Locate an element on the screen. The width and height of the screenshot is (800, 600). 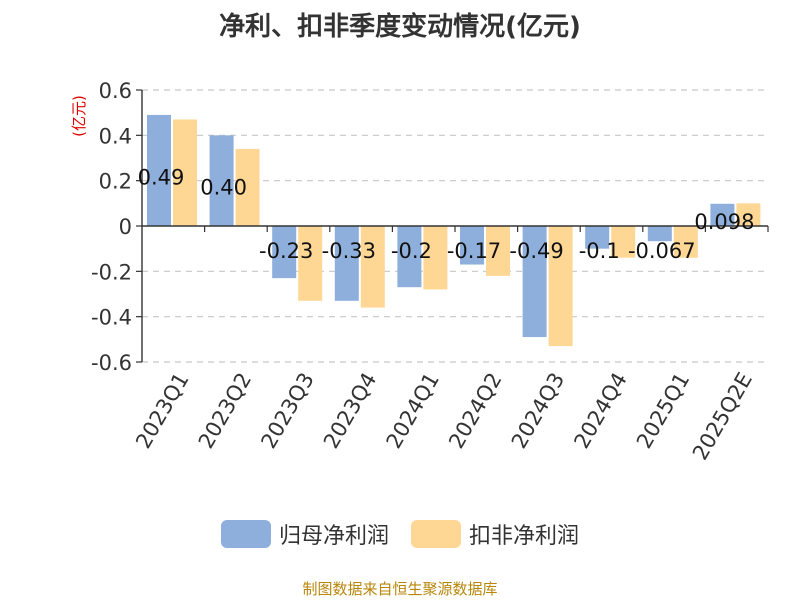
x-tick-label: 2024Q4 is located at coordinates (600, 411).